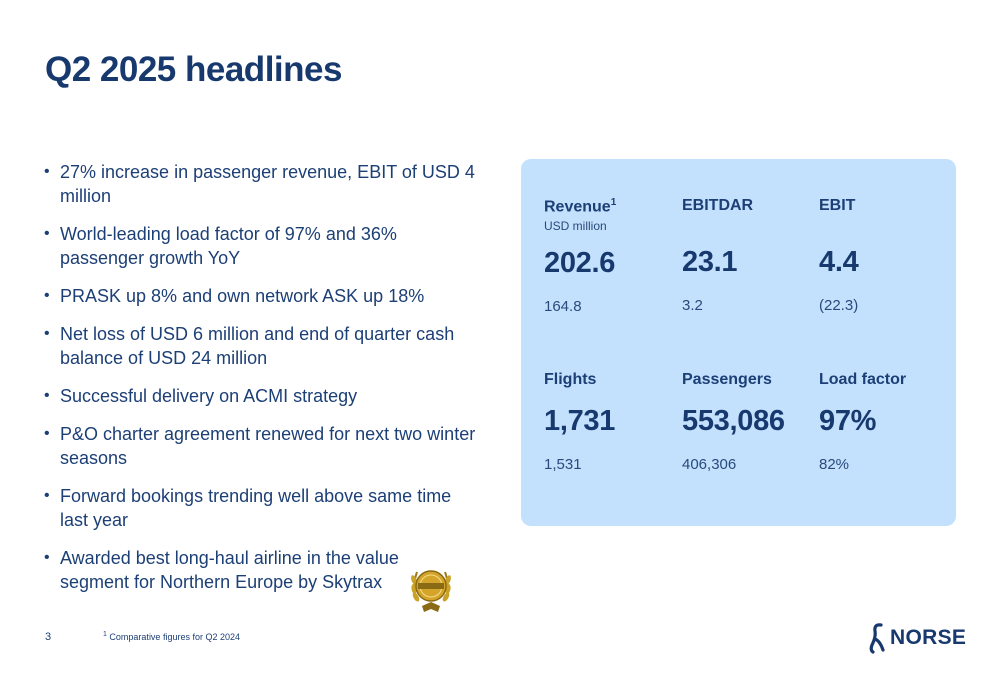  Describe the element at coordinates (733, 421) in the screenshot. I see `kpi-value: 553,086` at that location.